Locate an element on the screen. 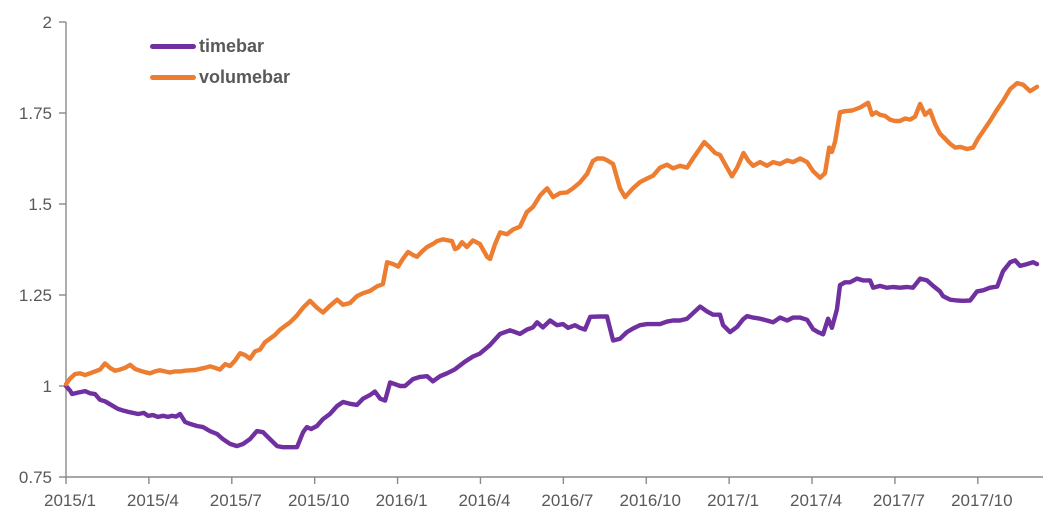  x-tick-label: 2015/10 is located at coordinates (318, 500).